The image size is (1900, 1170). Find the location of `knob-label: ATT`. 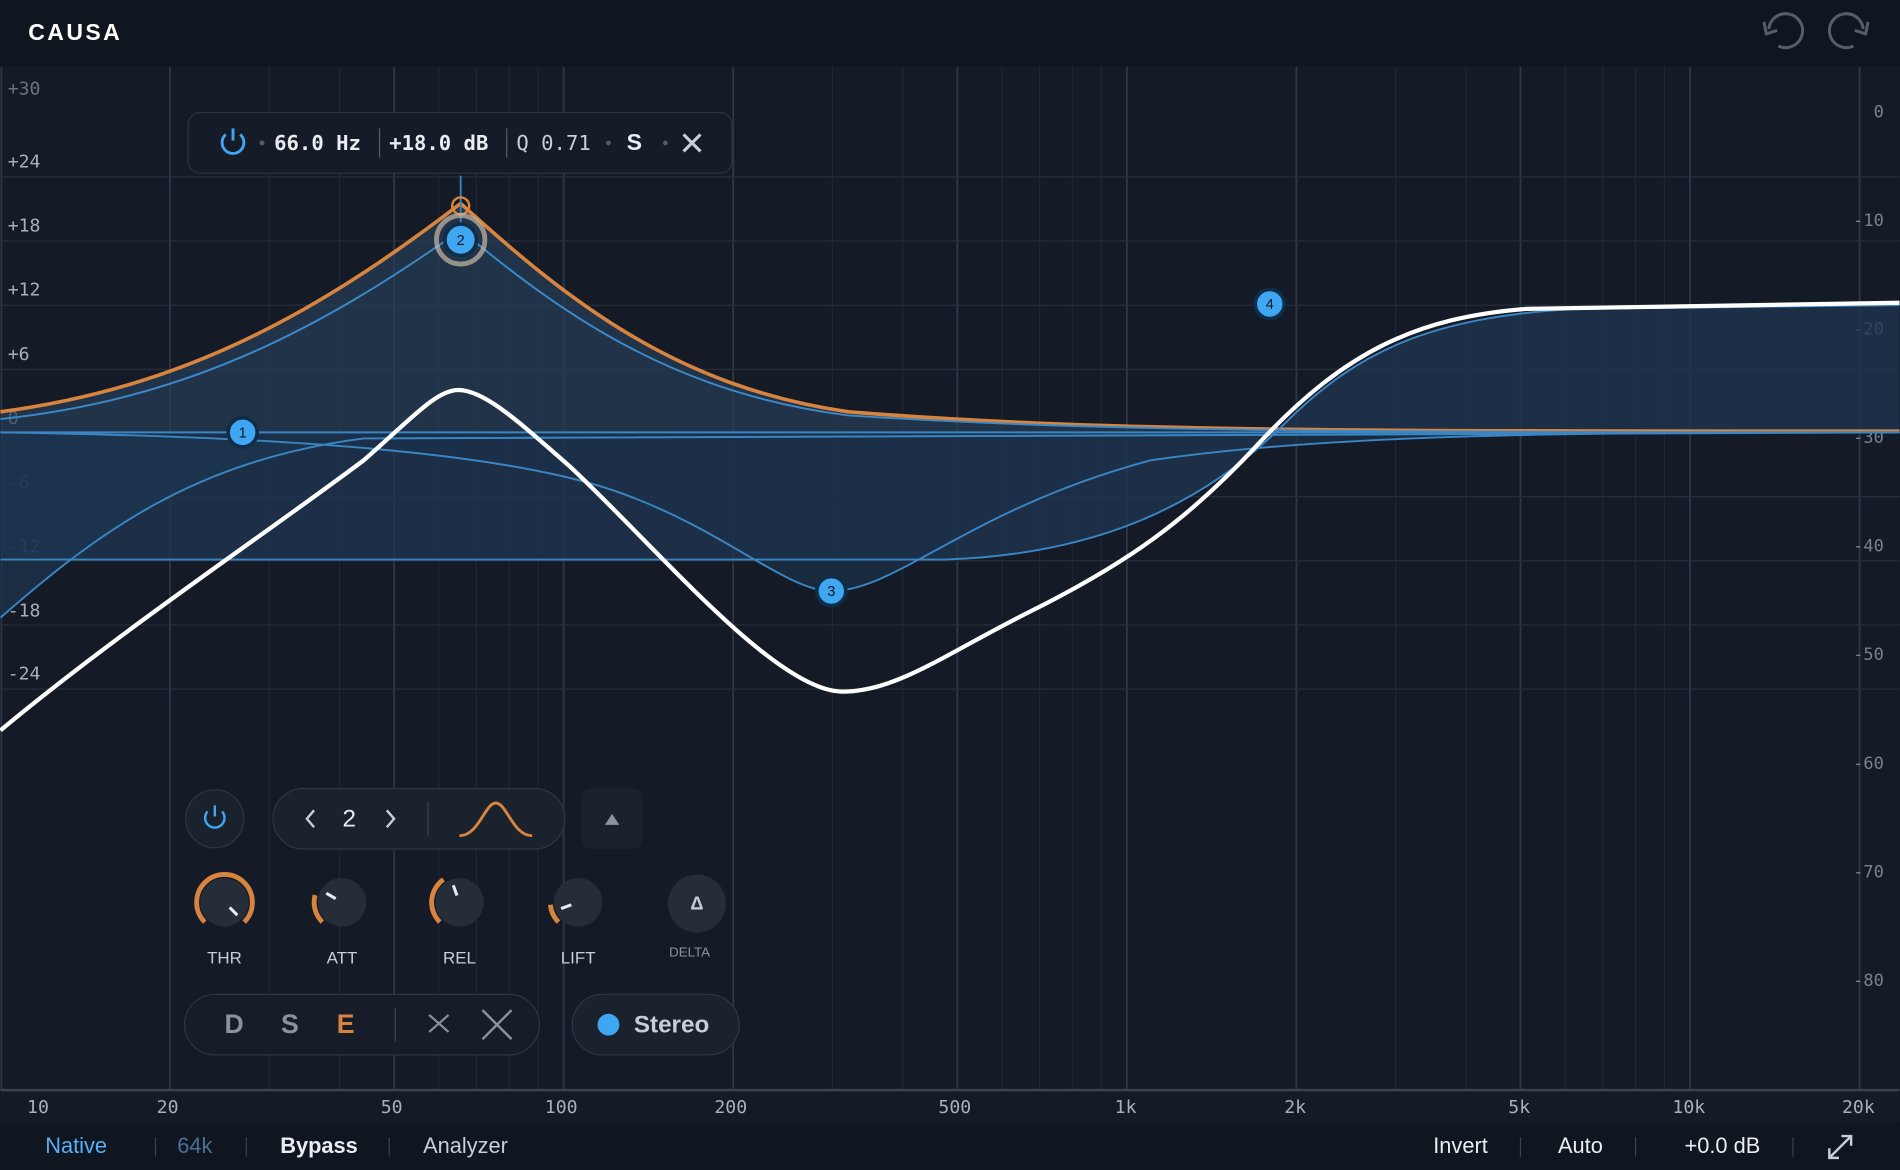

knob-label: ATT is located at coordinates (342, 958).